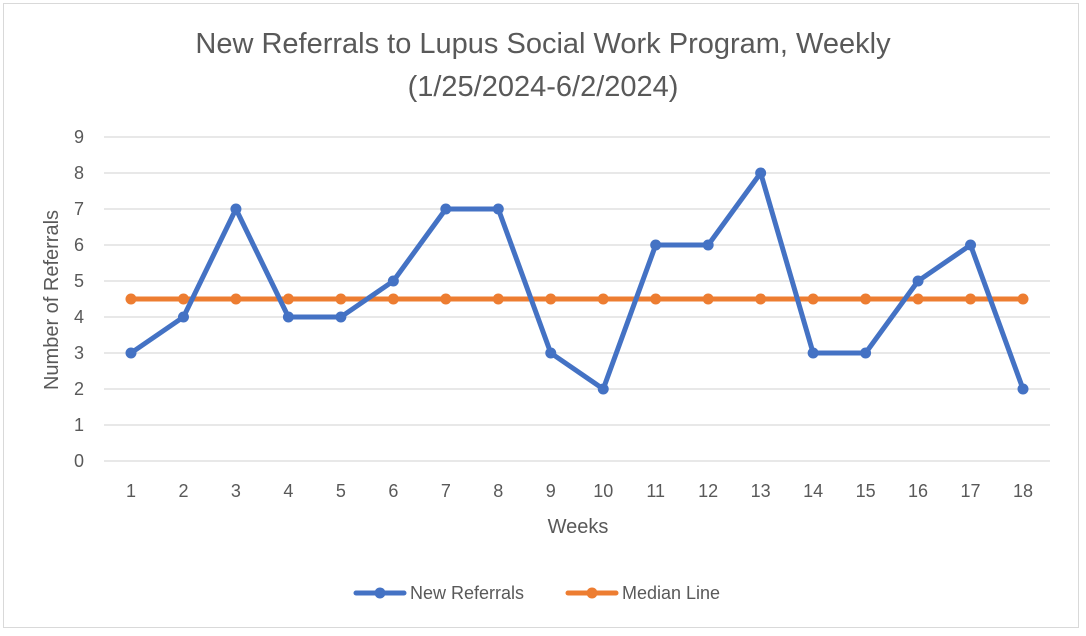 The image size is (1086, 636). Describe the element at coordinates (446, 491) in the screenshot. I see `x-tick-label: 7` at that location.